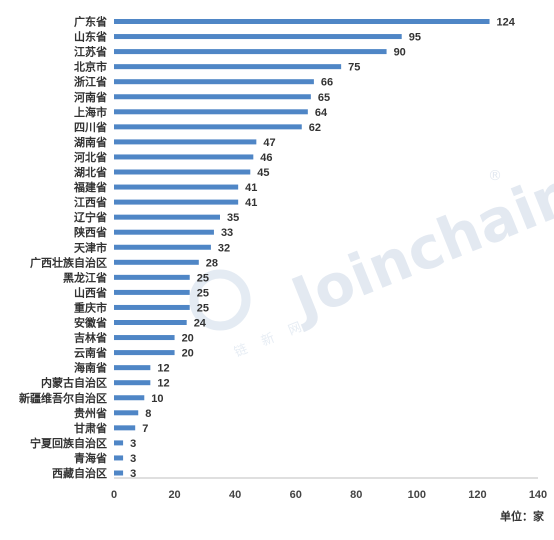 The height and width of the screenshot is (540, 554). Describe the element at coordinates (90, 413) in the screenshot. I see `category-label: 贵州省` at that location.